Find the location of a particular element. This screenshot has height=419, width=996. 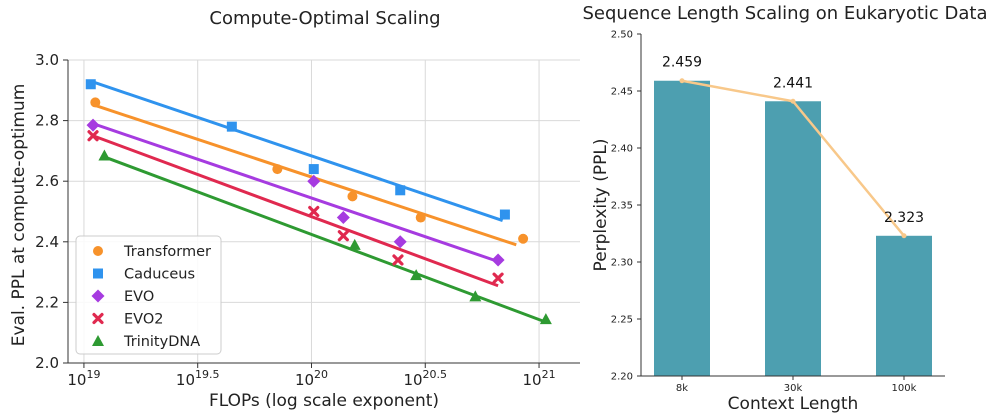

legend-label-evo: EVO is located at coordinates (139, 297).